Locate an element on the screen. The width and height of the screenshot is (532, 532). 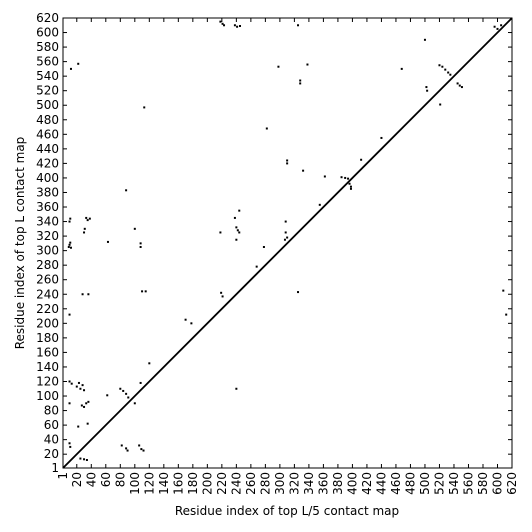
y-tick-label: 620 is located at coordinates (47, 18).